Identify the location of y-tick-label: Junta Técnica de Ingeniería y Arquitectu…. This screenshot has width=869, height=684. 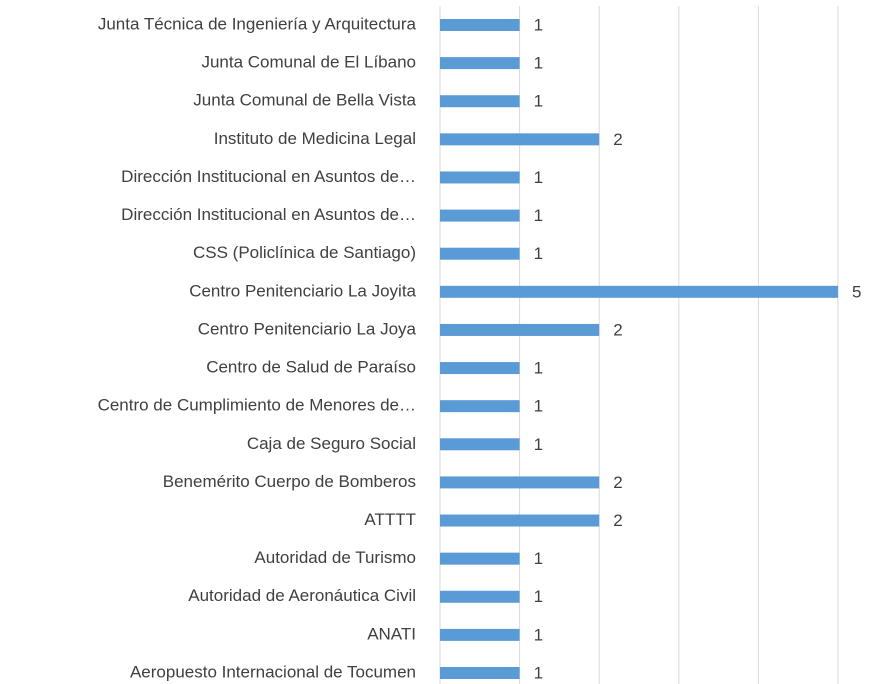
(257, 23).